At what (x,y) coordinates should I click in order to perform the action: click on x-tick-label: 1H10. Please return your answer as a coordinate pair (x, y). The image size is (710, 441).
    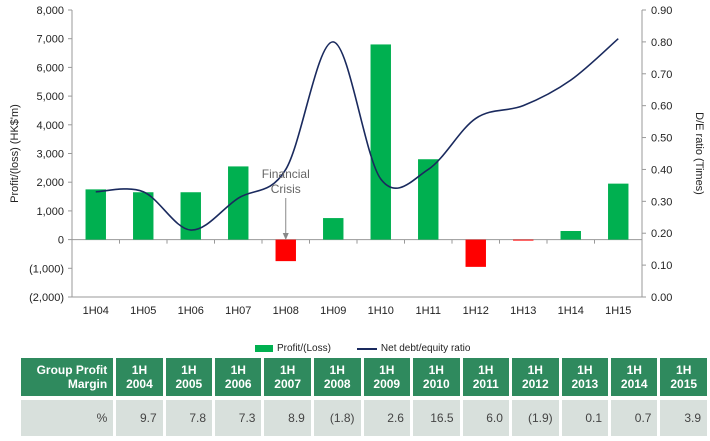
    Looking at the image, I should click on (381, 311).